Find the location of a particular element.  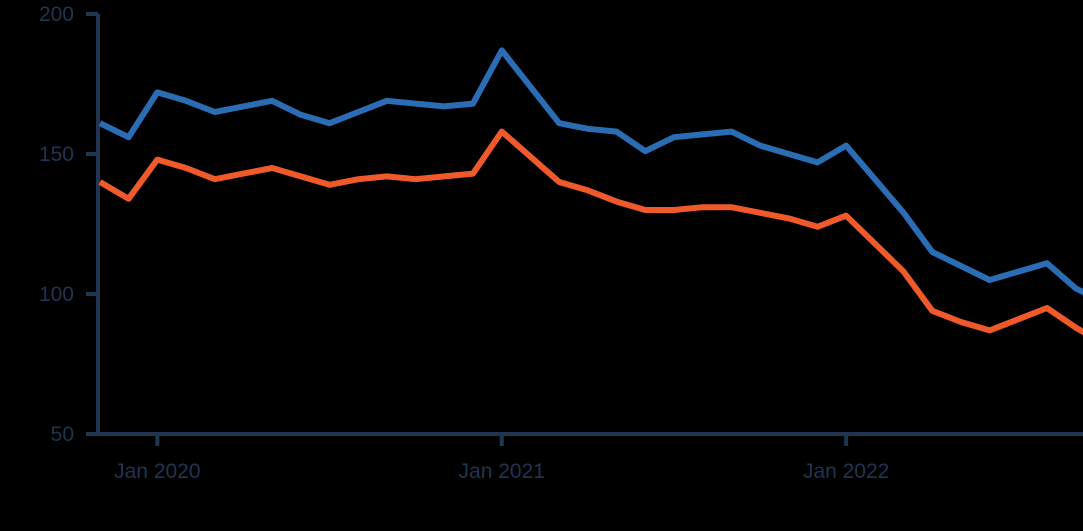

x-axis: Jan 2020 Jan 2021 Jan 2022 is located at coordinates (590, 457).